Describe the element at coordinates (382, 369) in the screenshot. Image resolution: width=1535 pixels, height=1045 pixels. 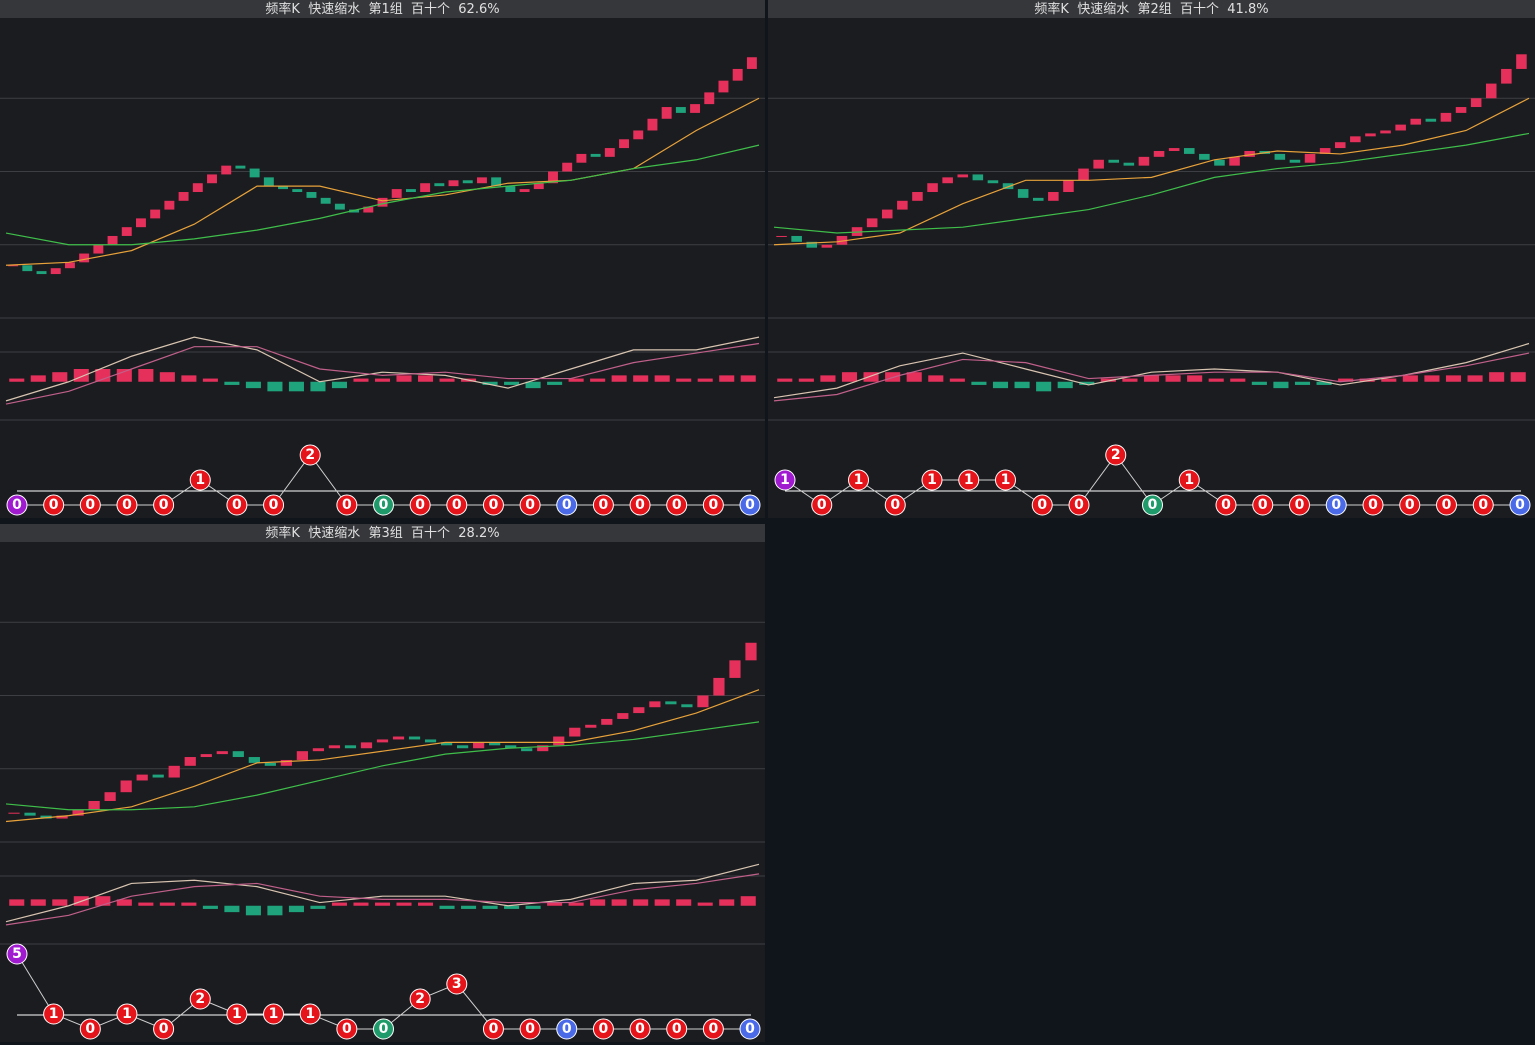
I see `dif-line` at that location.